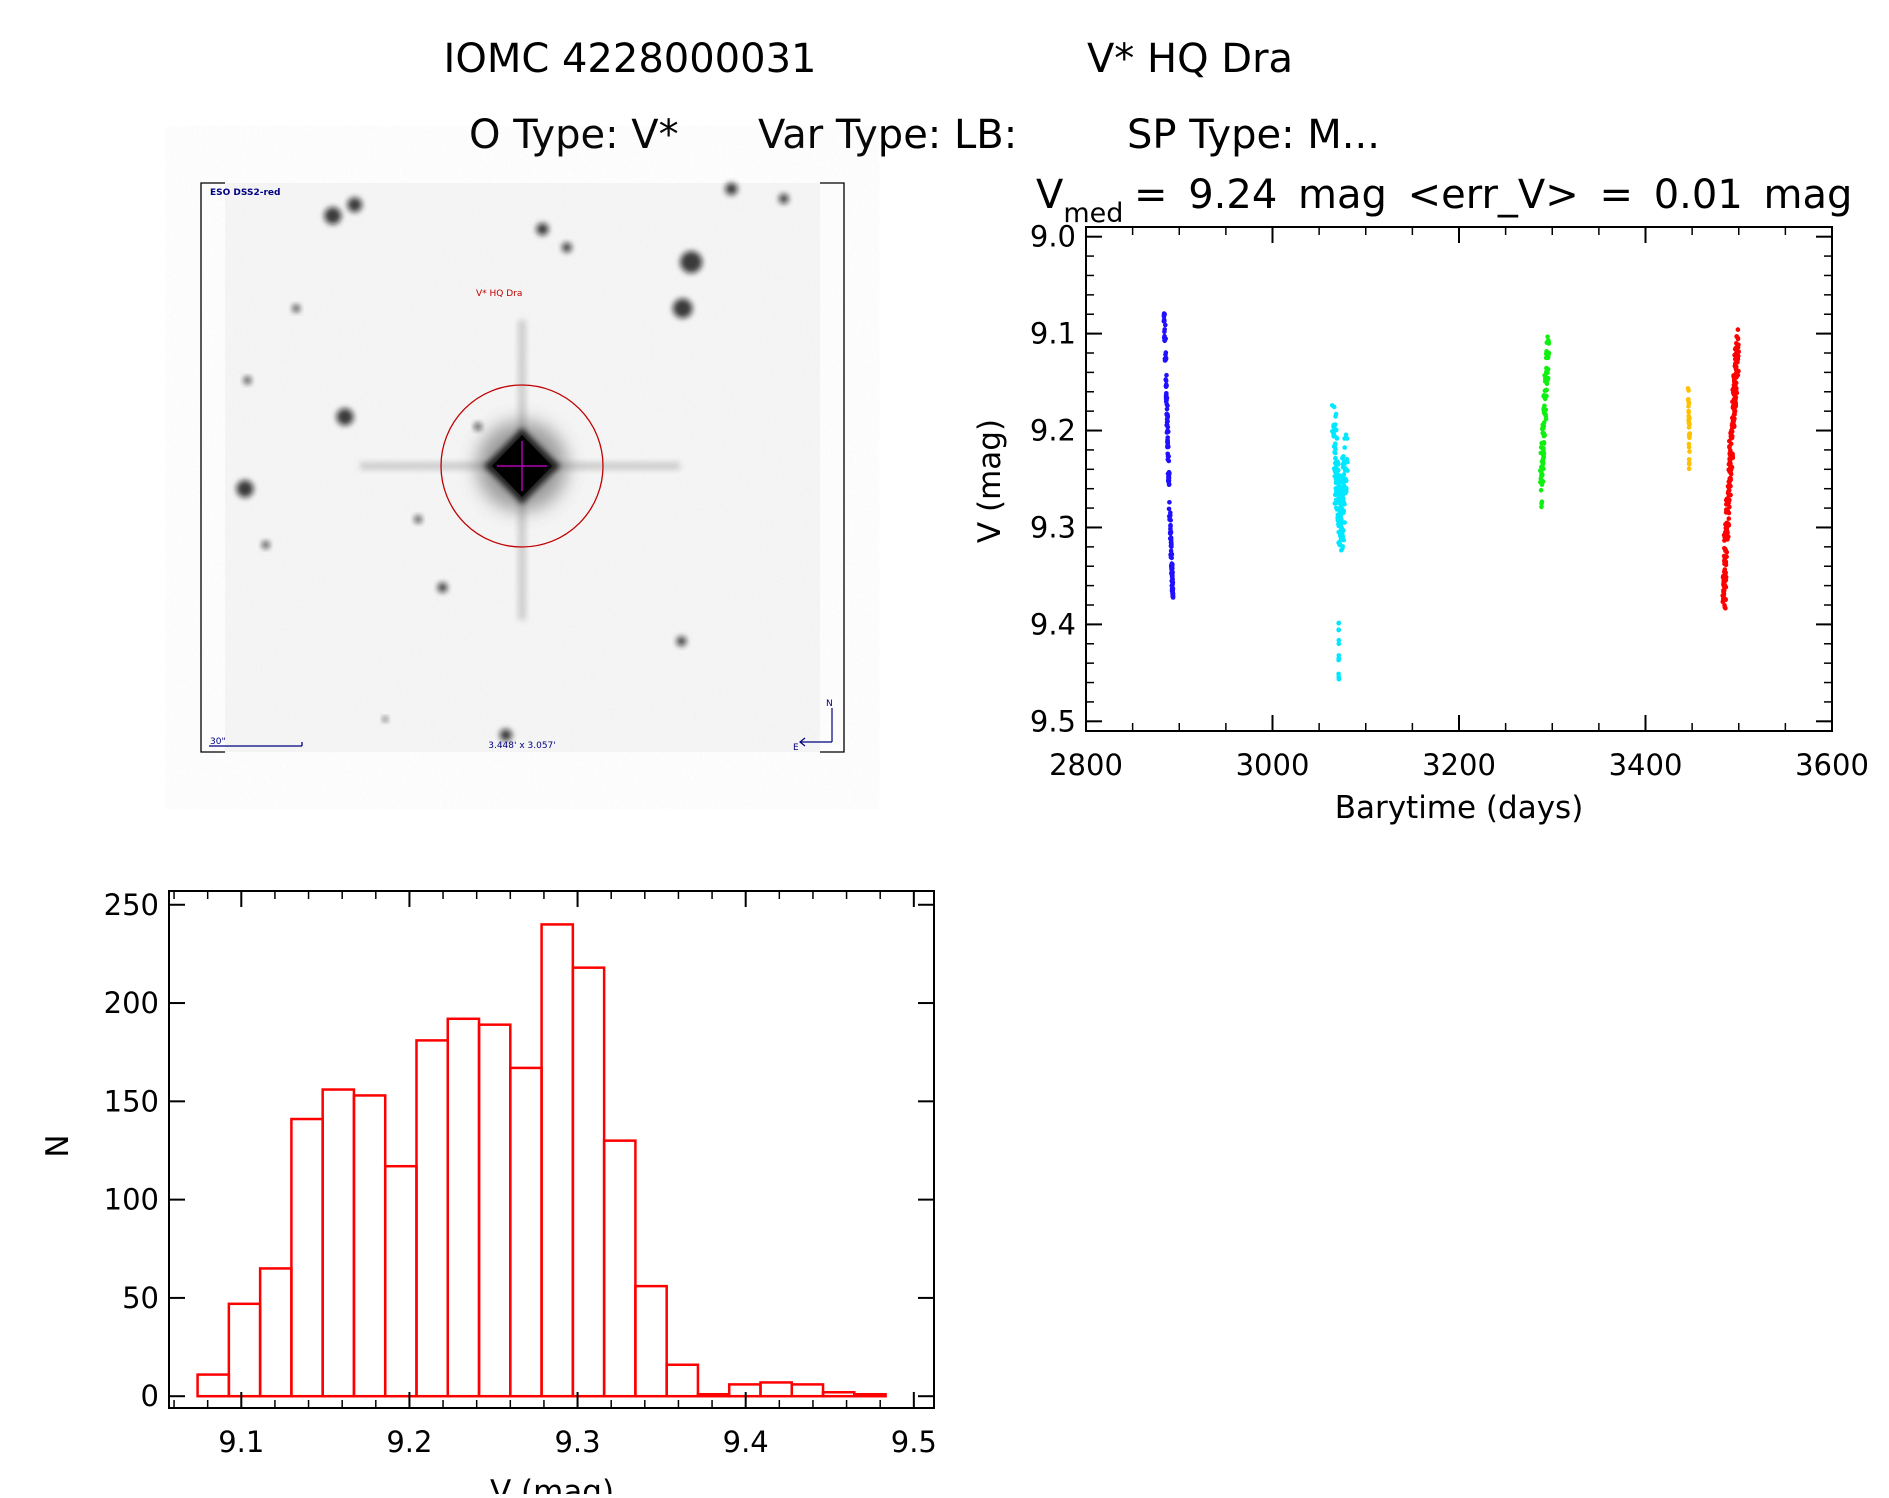 The height and width of the screenshot is (1498, 1889). Describe the element at coordinates (499, 294) in the screenshot. I see `target-label: V* HQ Dra` at that location.